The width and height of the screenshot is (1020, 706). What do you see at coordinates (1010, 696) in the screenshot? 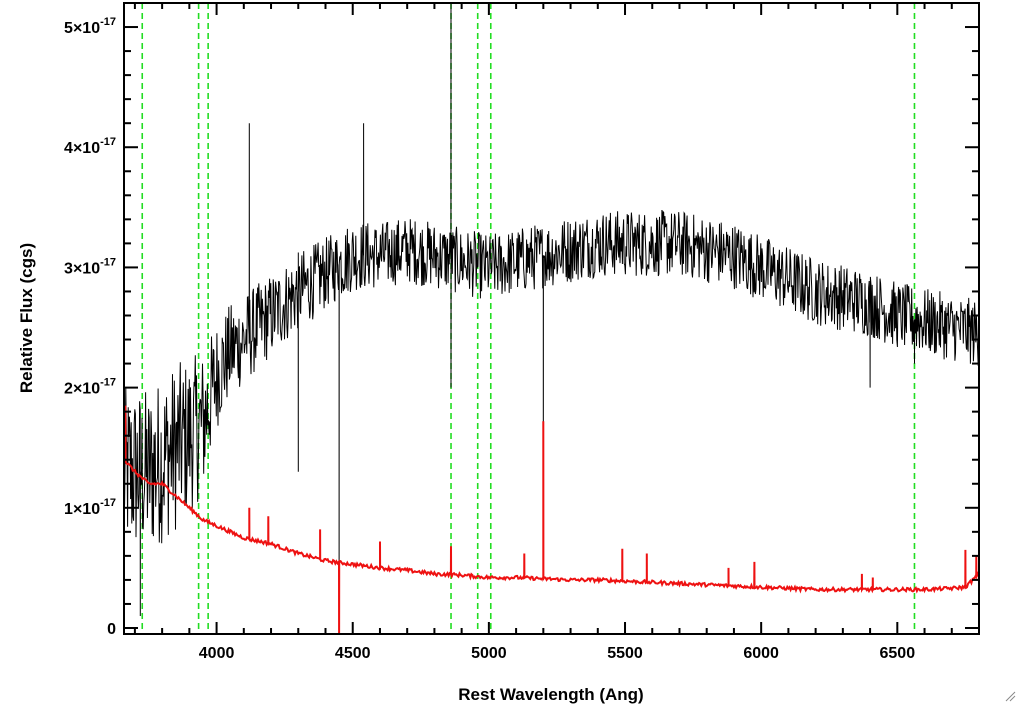
I see `resize-grip-icon` at bounding box center [1010, 696].